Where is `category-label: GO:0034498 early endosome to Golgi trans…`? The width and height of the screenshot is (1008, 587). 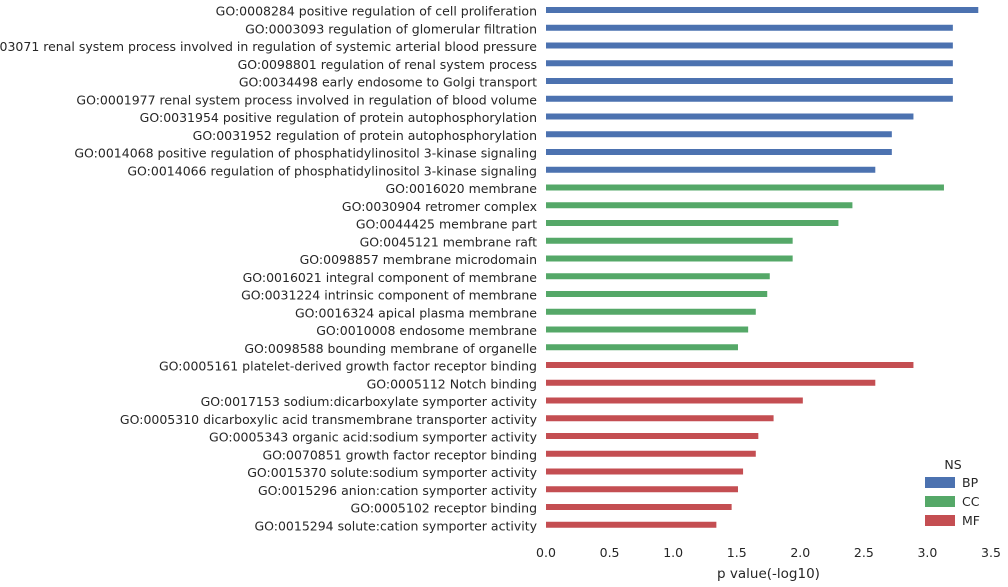
category-label: GO:0034498 early endosome to Golgi trans… is located at coordinates (388, 82).